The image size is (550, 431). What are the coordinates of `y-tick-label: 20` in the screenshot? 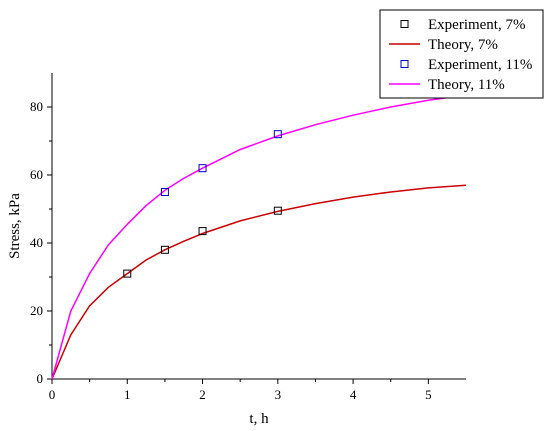 It's located at (36, 310).